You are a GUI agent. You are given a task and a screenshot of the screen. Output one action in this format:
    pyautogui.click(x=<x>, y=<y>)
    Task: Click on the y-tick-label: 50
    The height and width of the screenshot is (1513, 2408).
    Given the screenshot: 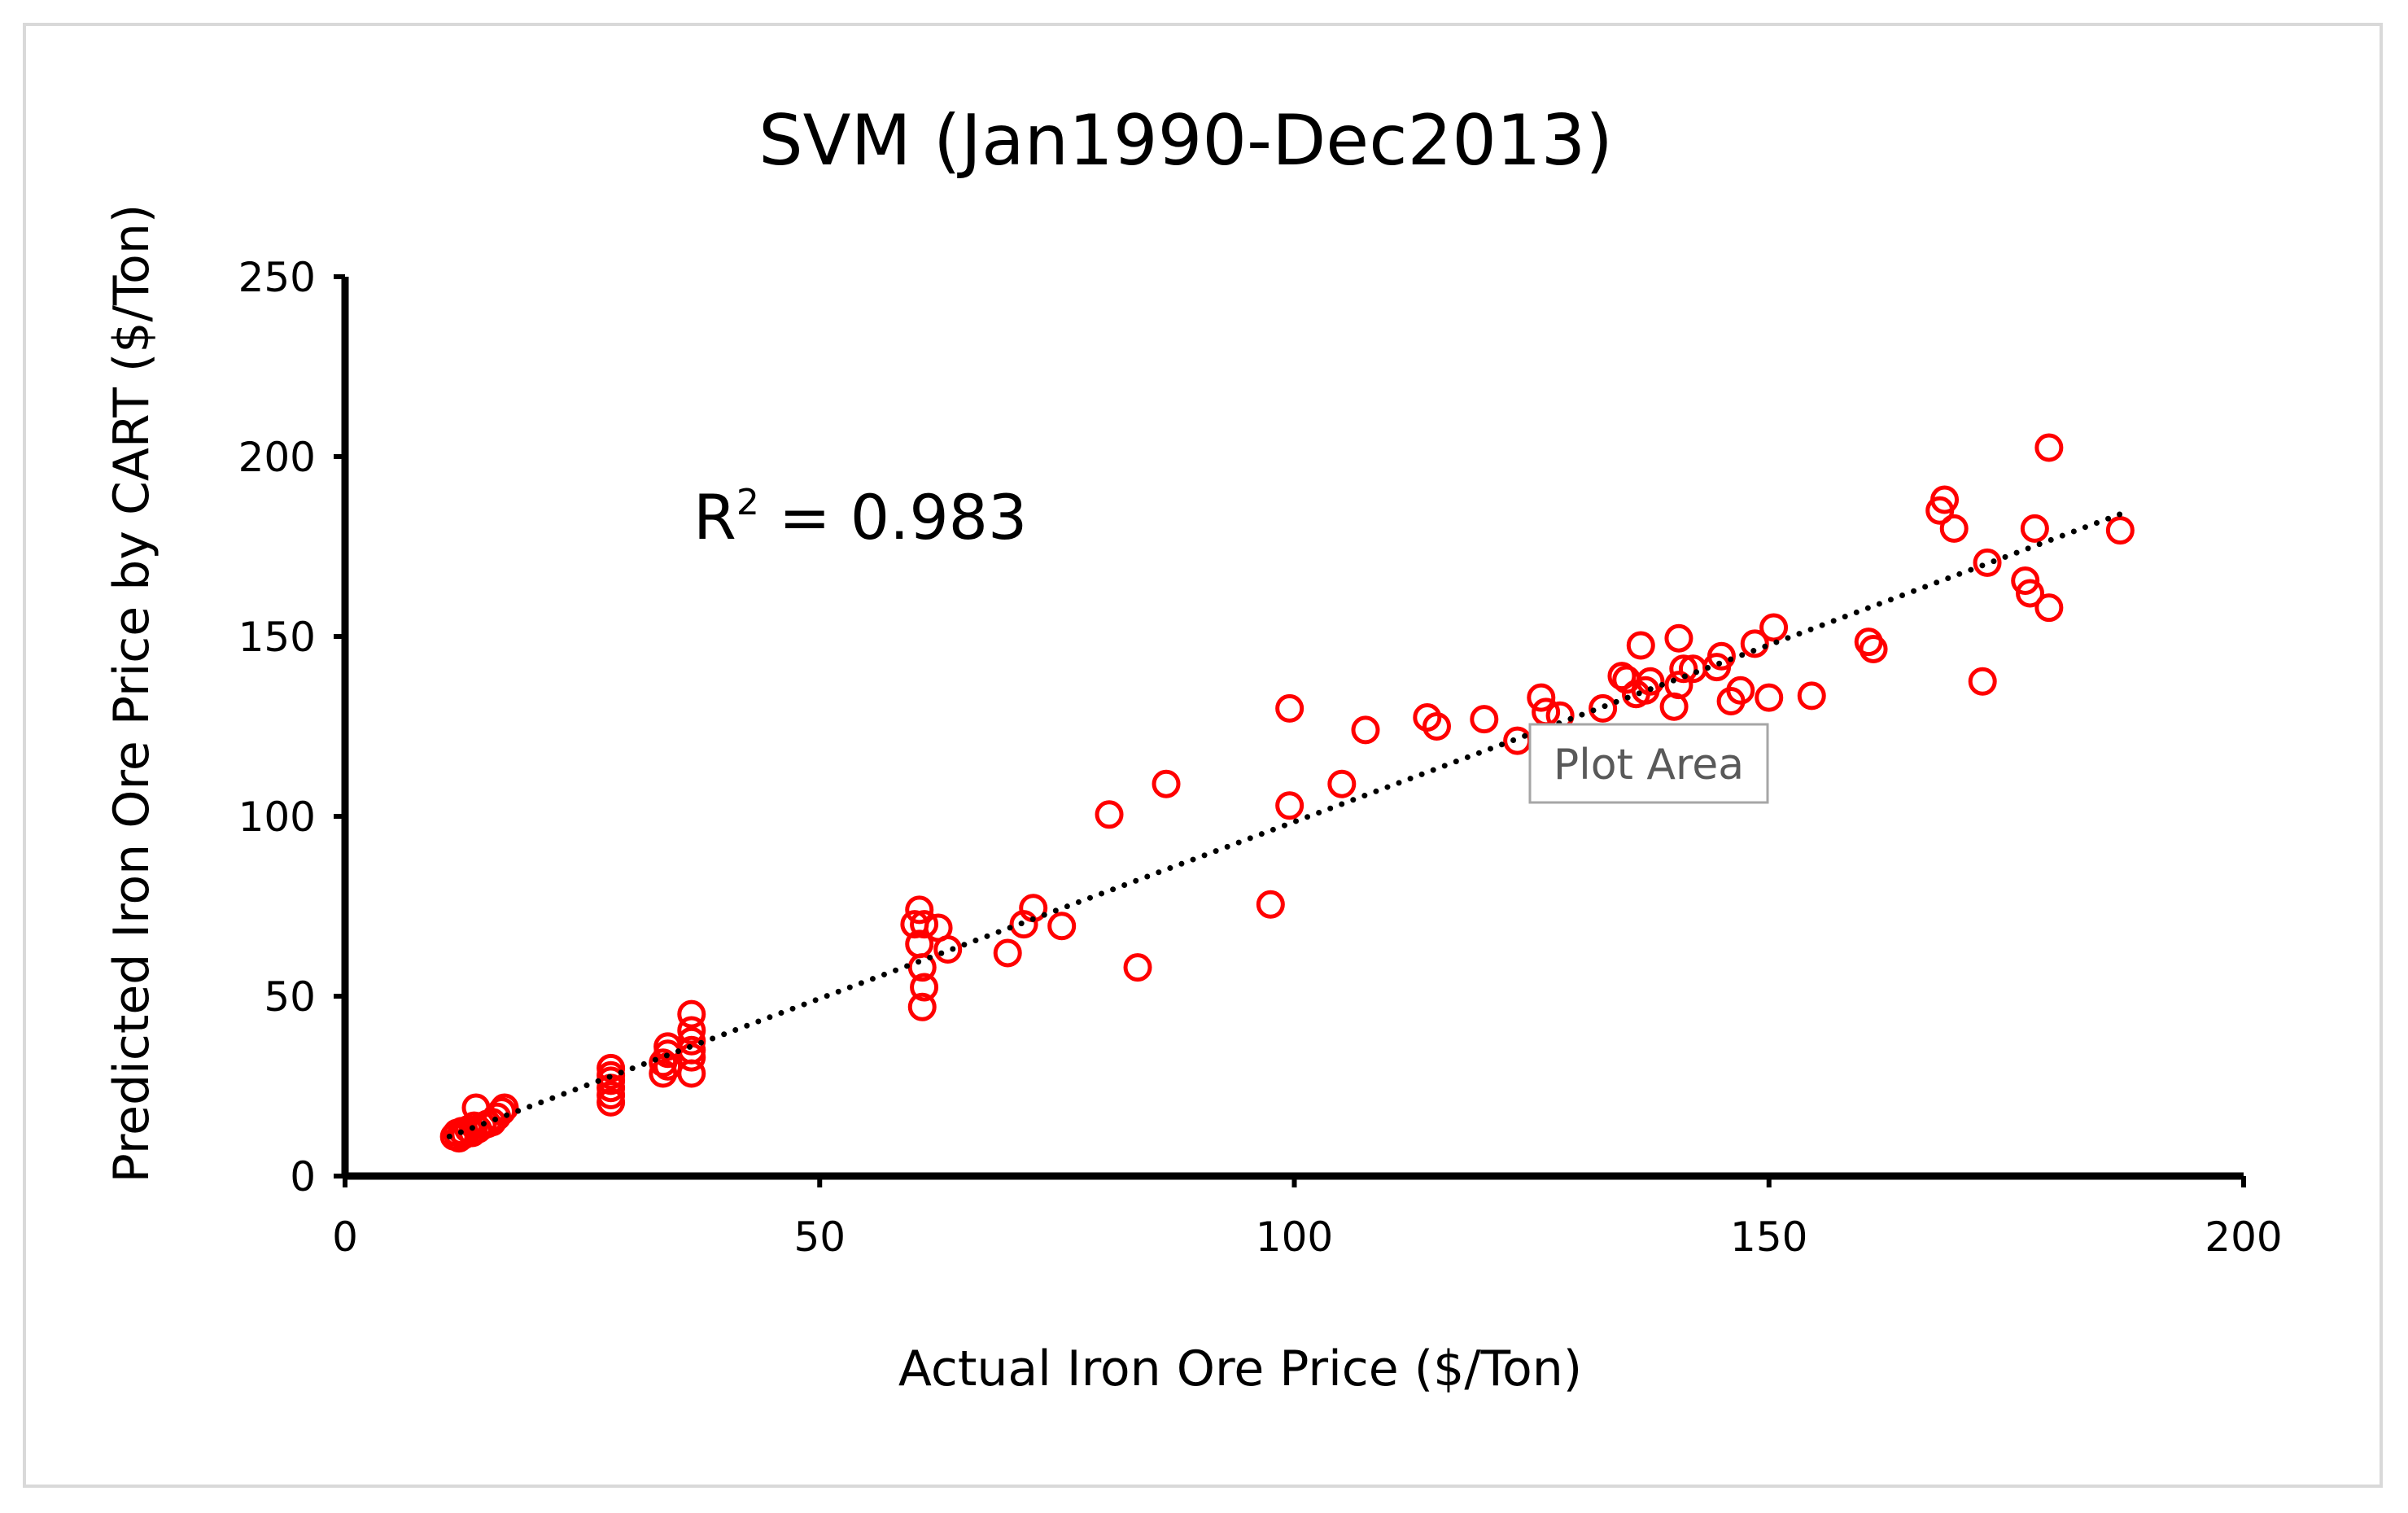 What is the action you would take?
    pyautogui.click(x=290, y=997)
    